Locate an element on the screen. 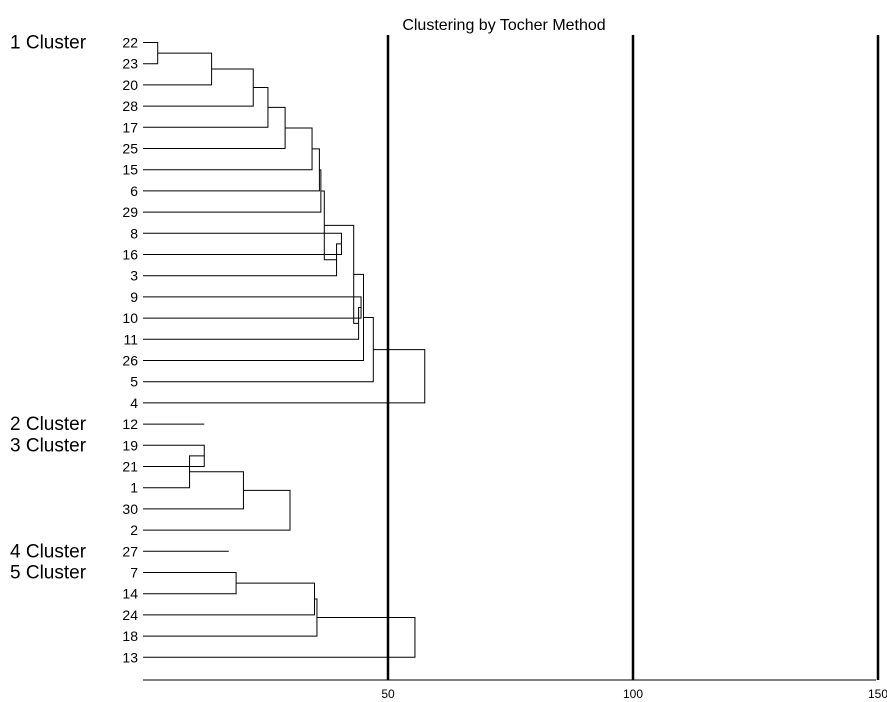  cluster-label: 3 Cluster is located at coordinates (48, 445).